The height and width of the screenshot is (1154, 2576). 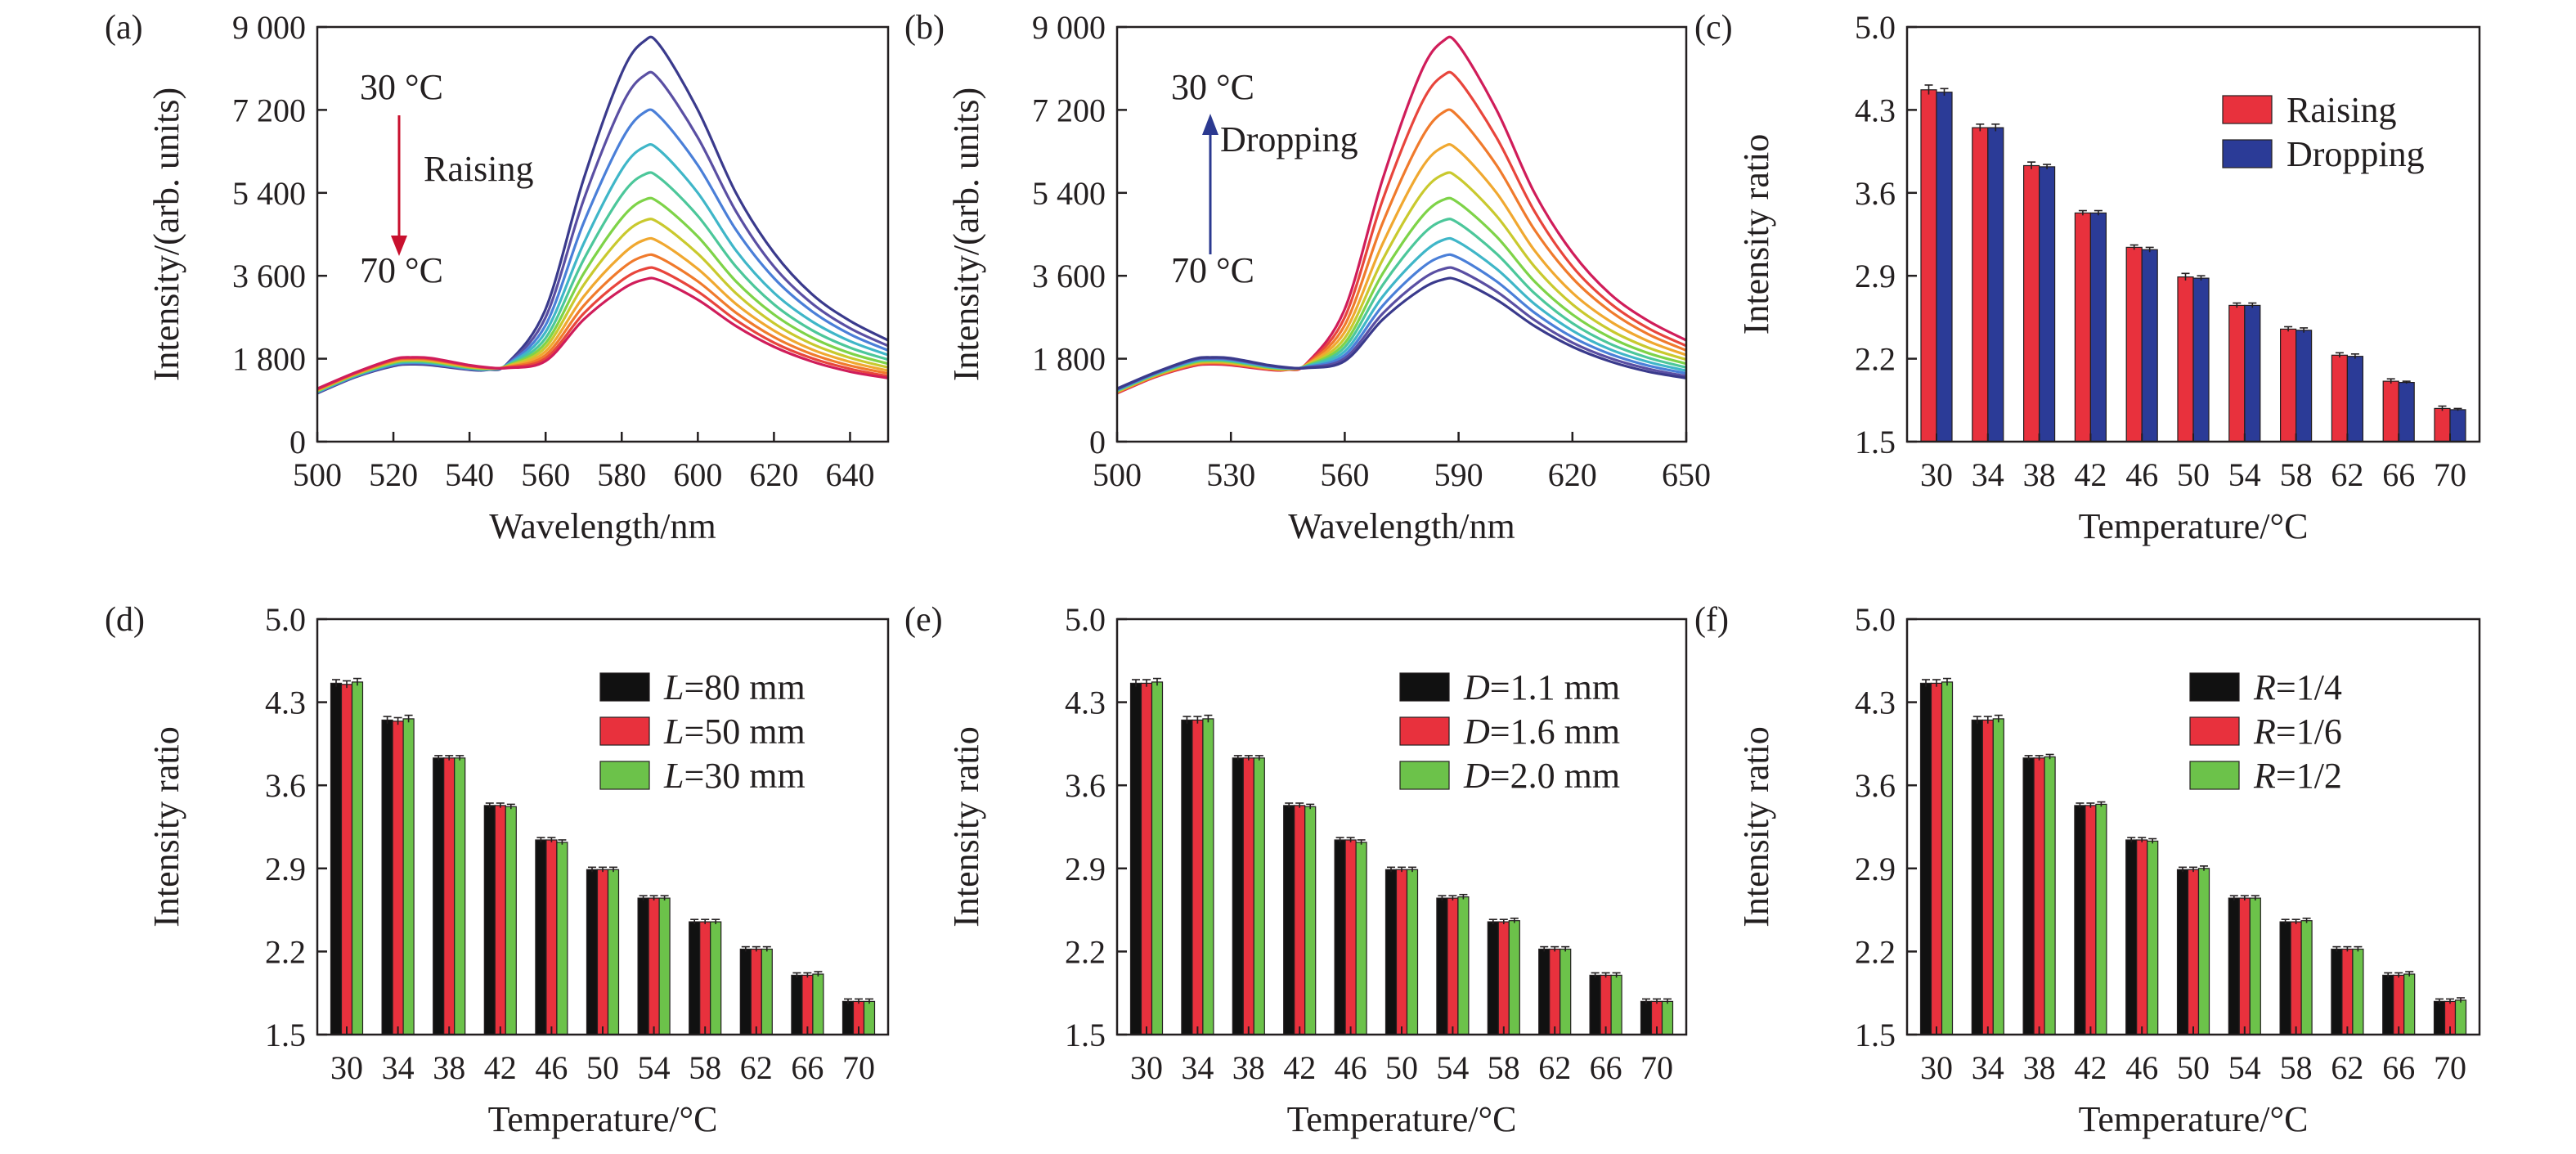 What do you see at coordinates (1875, 619) in the screenshot?
I see `y-tick-label: 5.0` at bounding box center [1875, 619].